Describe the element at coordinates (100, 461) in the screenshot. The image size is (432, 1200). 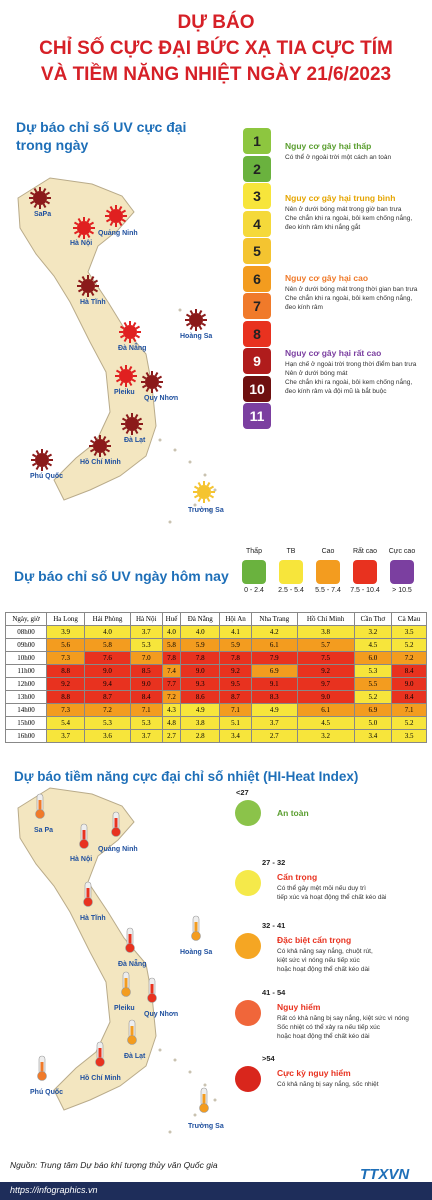
I see `place-label: Hồ Chí Minh` at that location.